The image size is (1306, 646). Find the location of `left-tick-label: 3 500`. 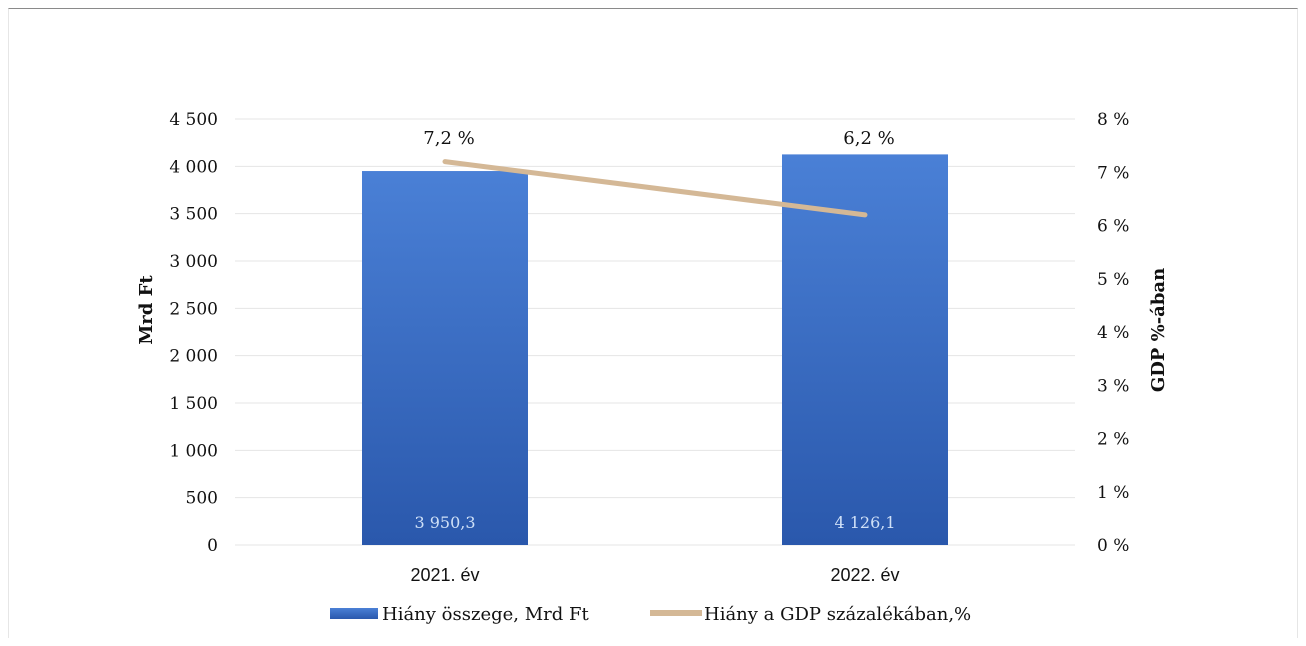

left-tick-label: 3 500 is located at coordinates (193, 215).